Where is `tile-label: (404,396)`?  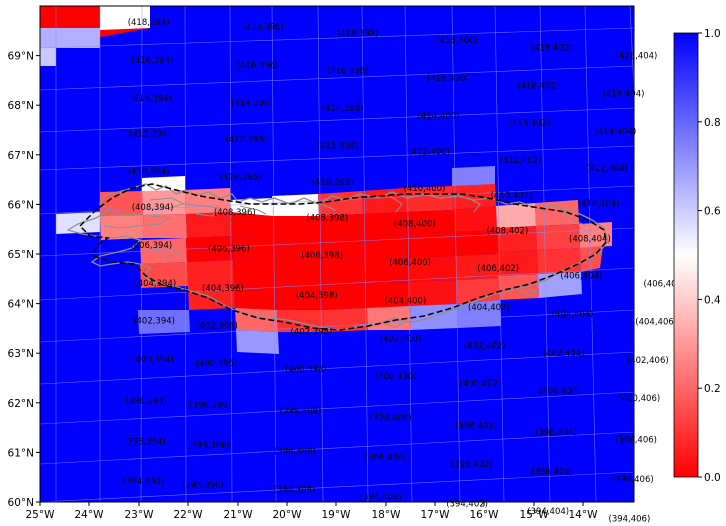 tile-label: (404,396) is located at coordinates (223, 289).